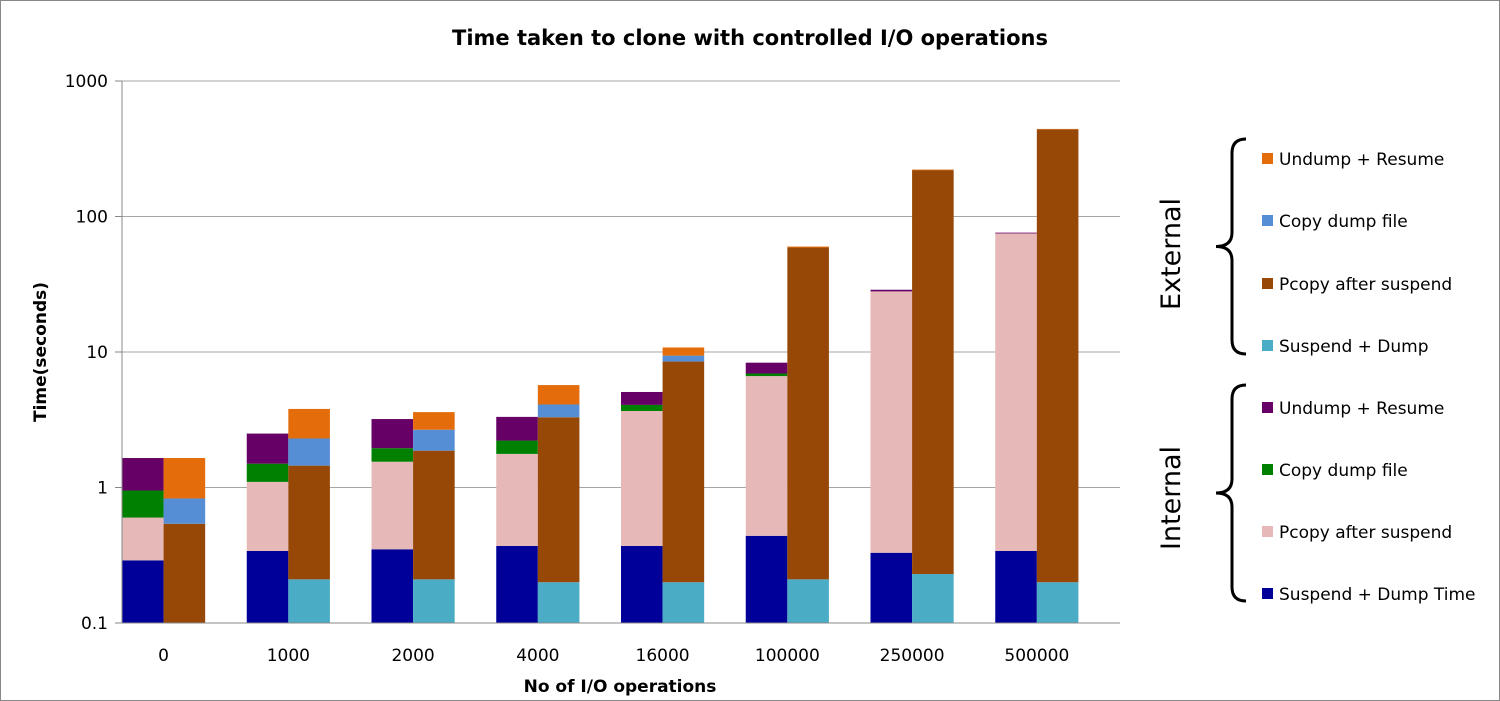  What do you see at coordinates (663, 656) in the screenshot?
I see `x-tick-label: 16000` at bounding box center [663, 656].